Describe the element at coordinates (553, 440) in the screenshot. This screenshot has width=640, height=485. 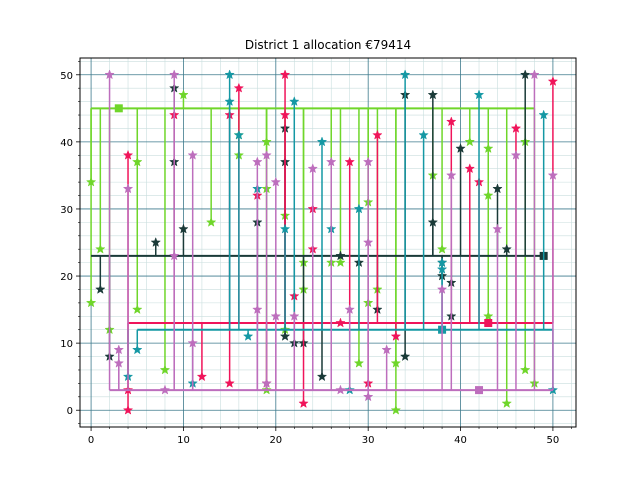
I see `x-tick-label: 50` at that location.